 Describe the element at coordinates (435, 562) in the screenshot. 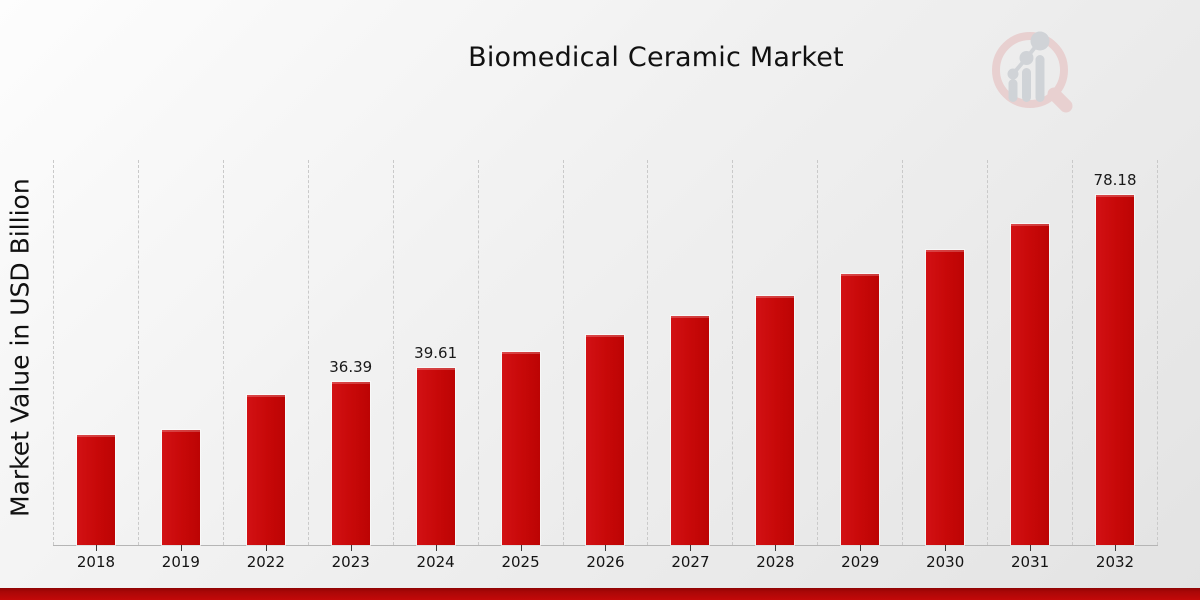

I see `x-tick-label-2024: 2024` at that location.